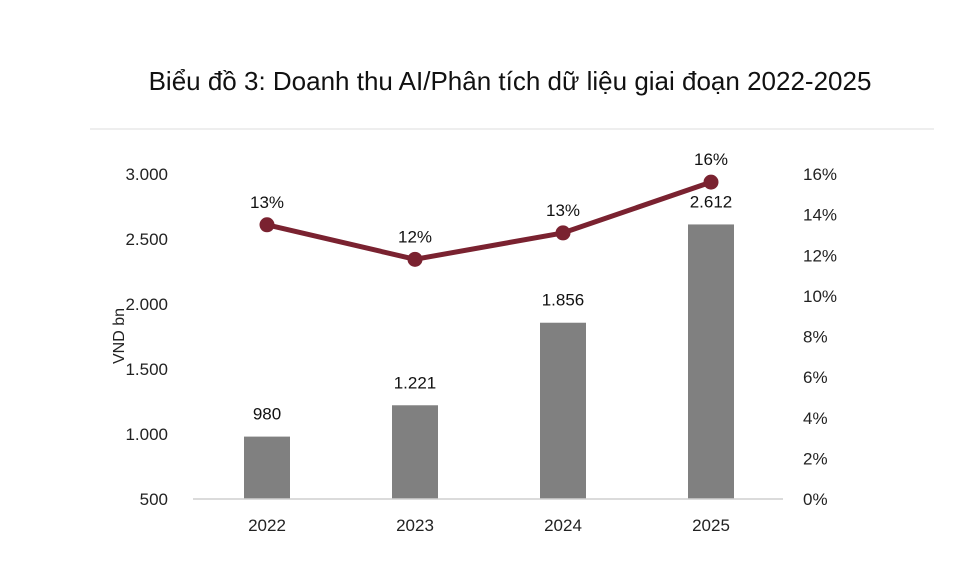 This screenshot has width=962, height=578. What do you see at coordinates (563, 300) in the screenshot?
I see `bar-value-label: 1.856` at bounding box center [563, 300].